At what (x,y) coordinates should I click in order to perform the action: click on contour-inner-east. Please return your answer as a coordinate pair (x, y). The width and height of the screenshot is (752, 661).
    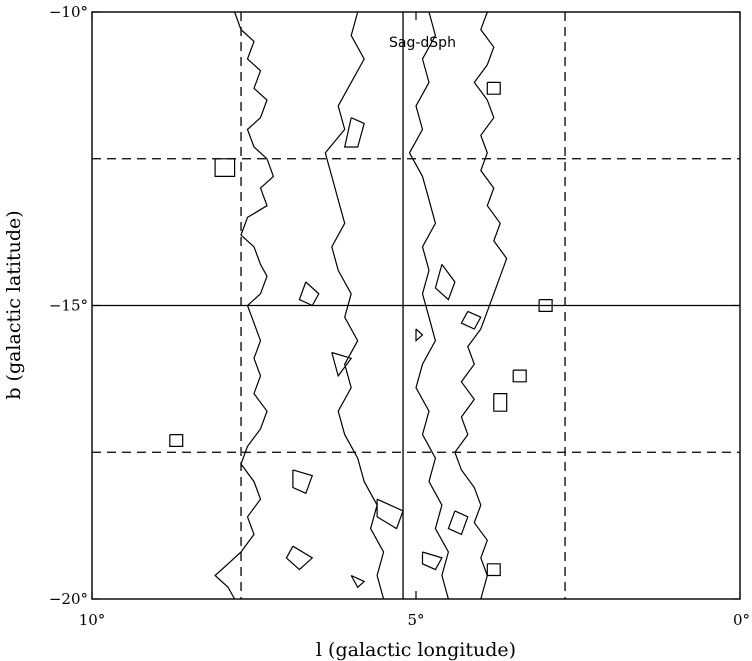
    Looking at the image, I should click on (354, 305).